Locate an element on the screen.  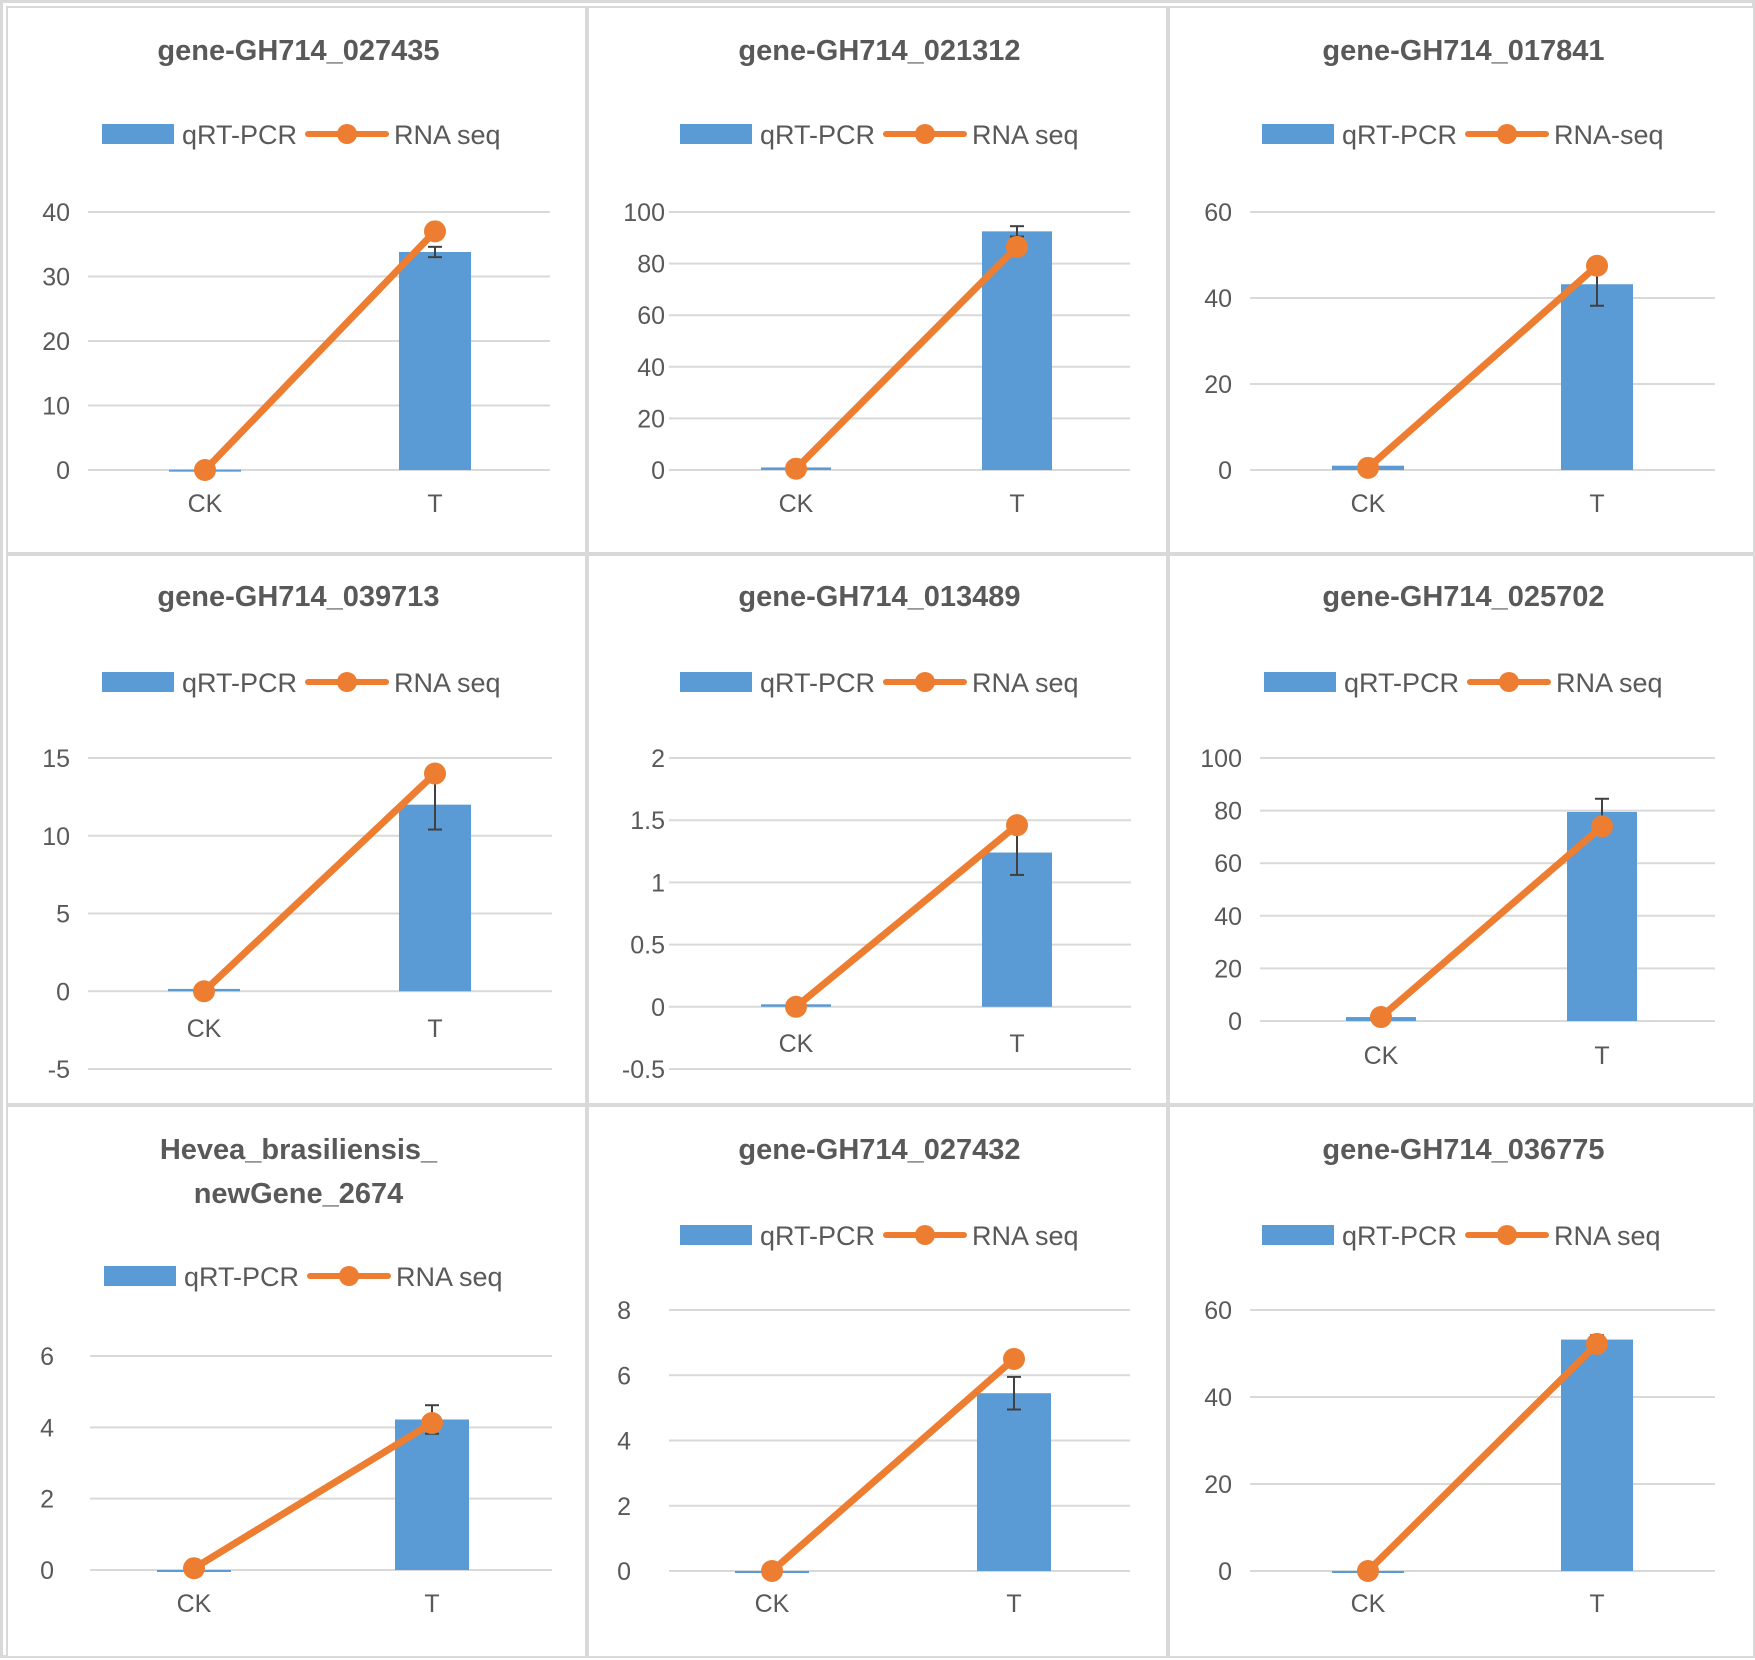
legend: qRT-PCR RNA-seq is located at coordinates (1463, 135).